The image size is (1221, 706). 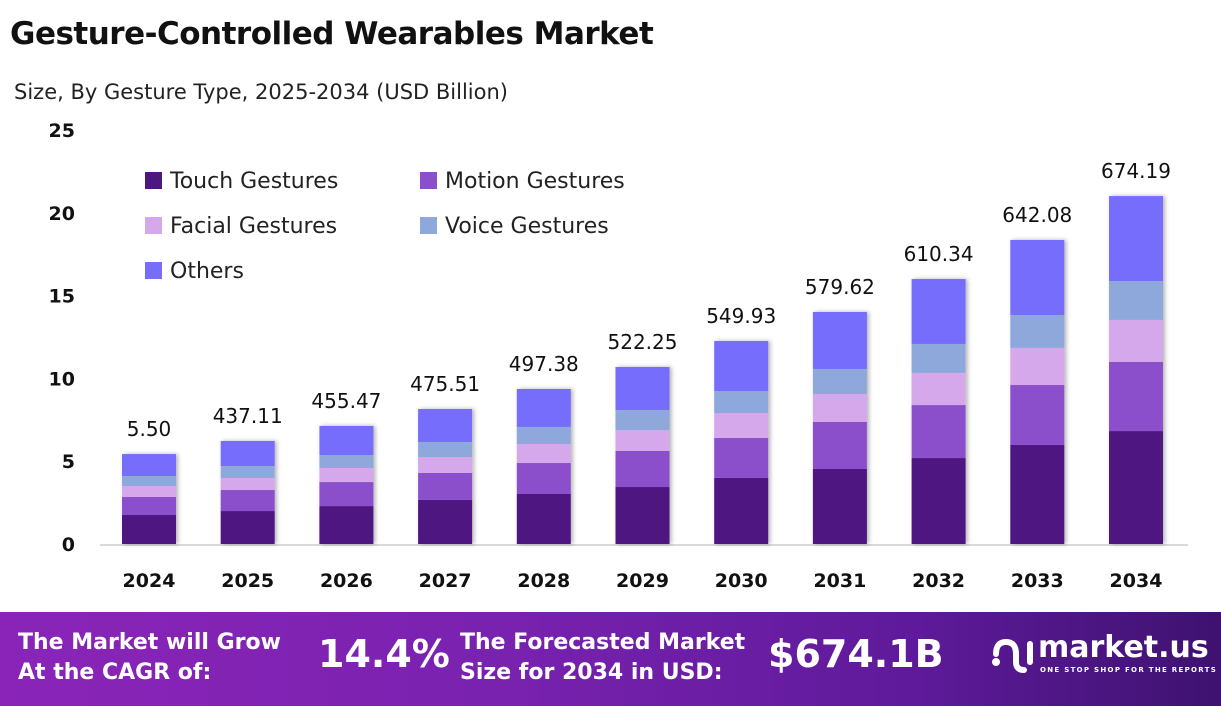 I want to click on bar-group-2032, so click(x=938, y=411).